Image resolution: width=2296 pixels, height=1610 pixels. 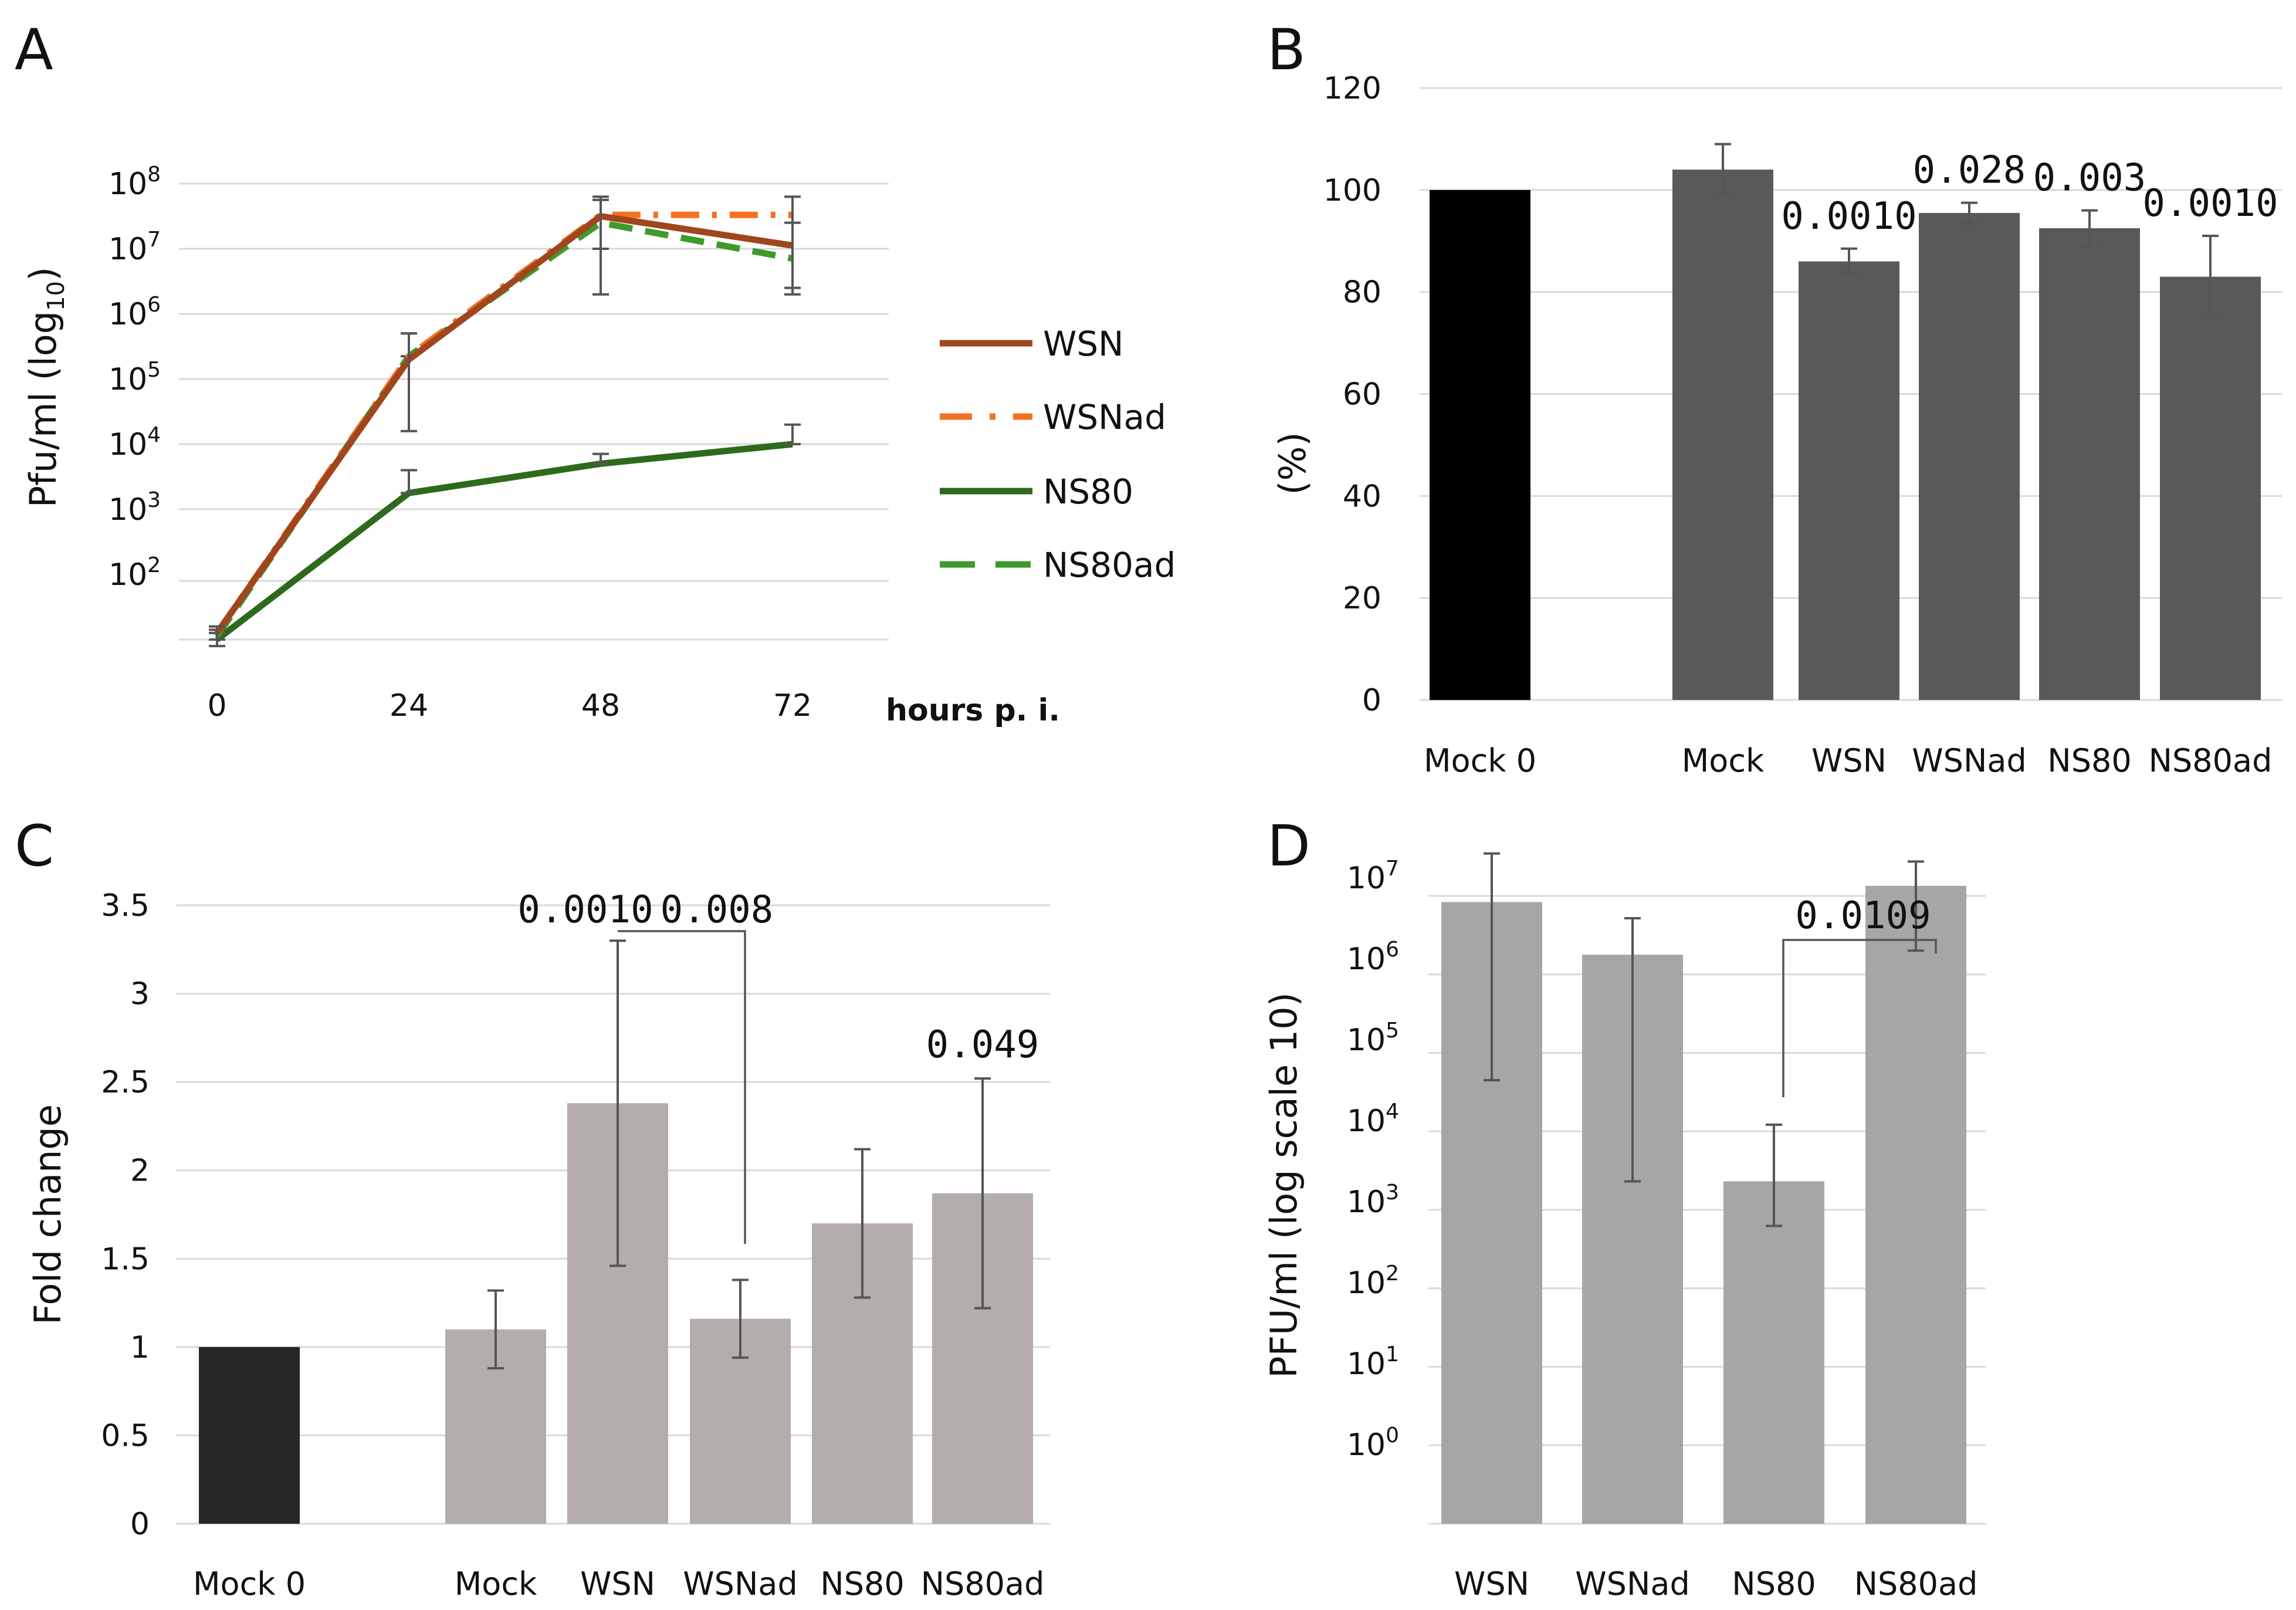 What do you see at coordinates (1362, 496) in the screenshot?
I see `y-tick-label: 40` at bounding box center [1362, 496].